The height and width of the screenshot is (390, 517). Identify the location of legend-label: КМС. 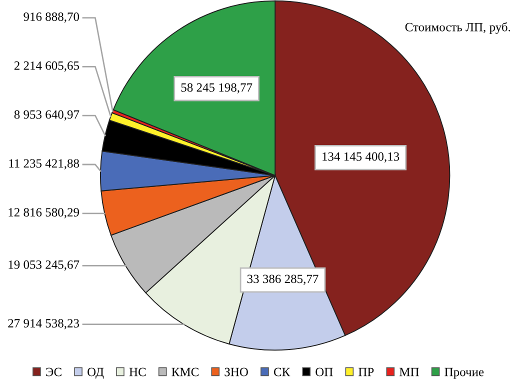
(185, 372).